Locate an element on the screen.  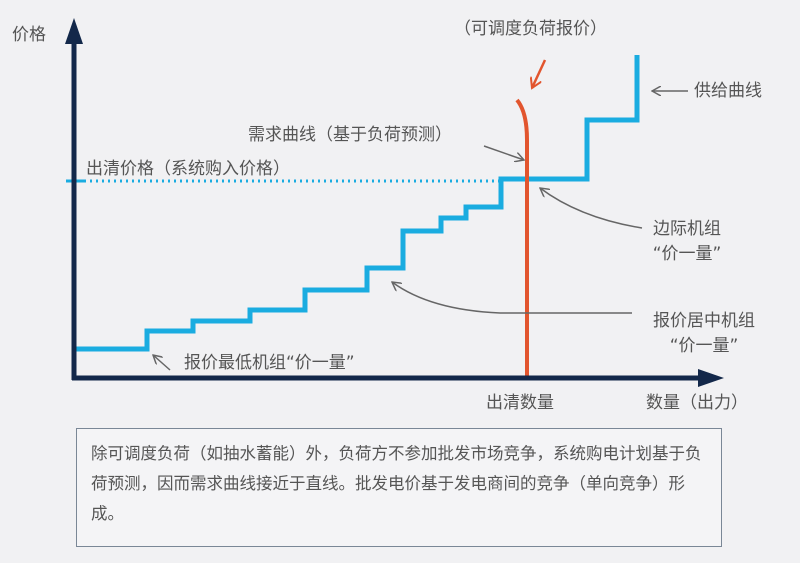
mid-unit-label: 报价居中机组 “价一量” is located at coordinates (704, 331).